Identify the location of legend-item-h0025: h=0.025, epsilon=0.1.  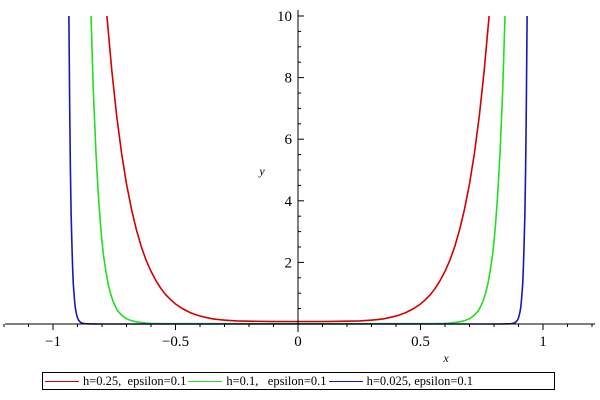
(400, 381).